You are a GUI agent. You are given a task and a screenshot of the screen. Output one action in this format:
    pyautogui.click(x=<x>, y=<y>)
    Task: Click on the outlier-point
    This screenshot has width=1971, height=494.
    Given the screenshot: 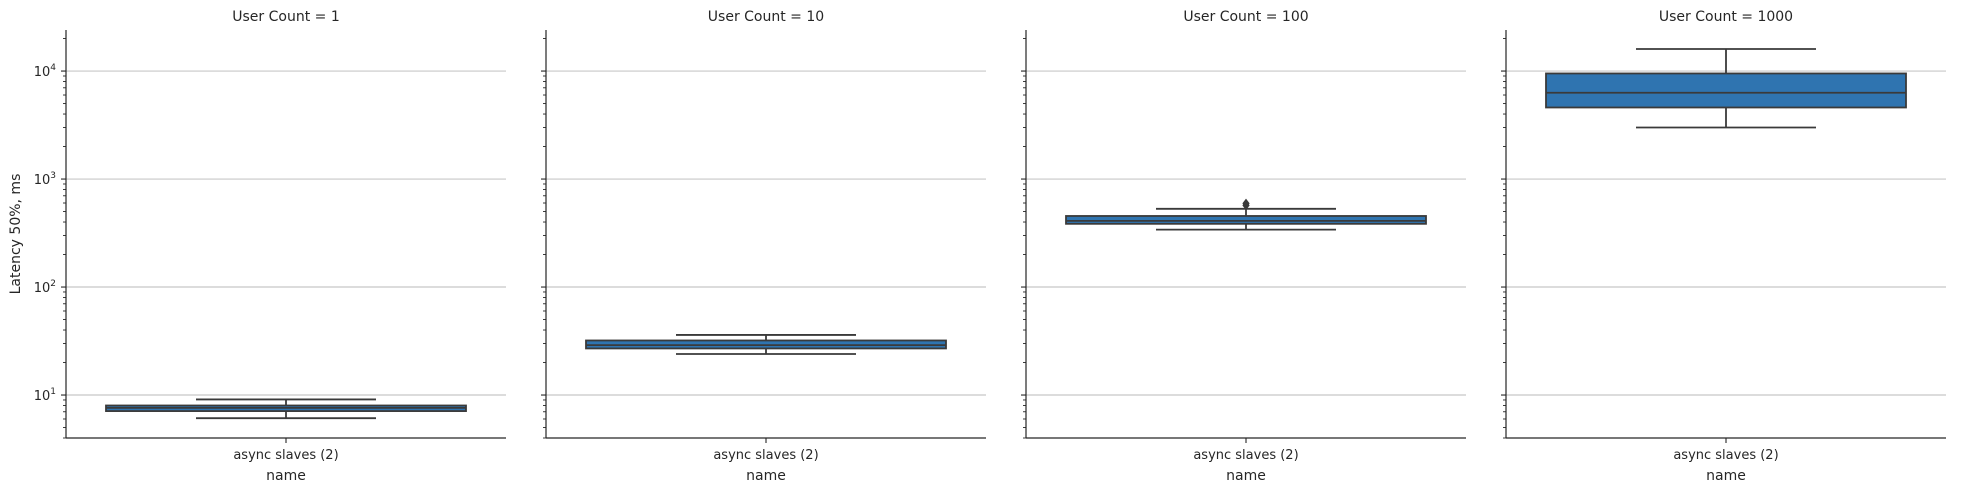 What is the action you would take?
    pyautogui.click(x=1246, y=203)
    